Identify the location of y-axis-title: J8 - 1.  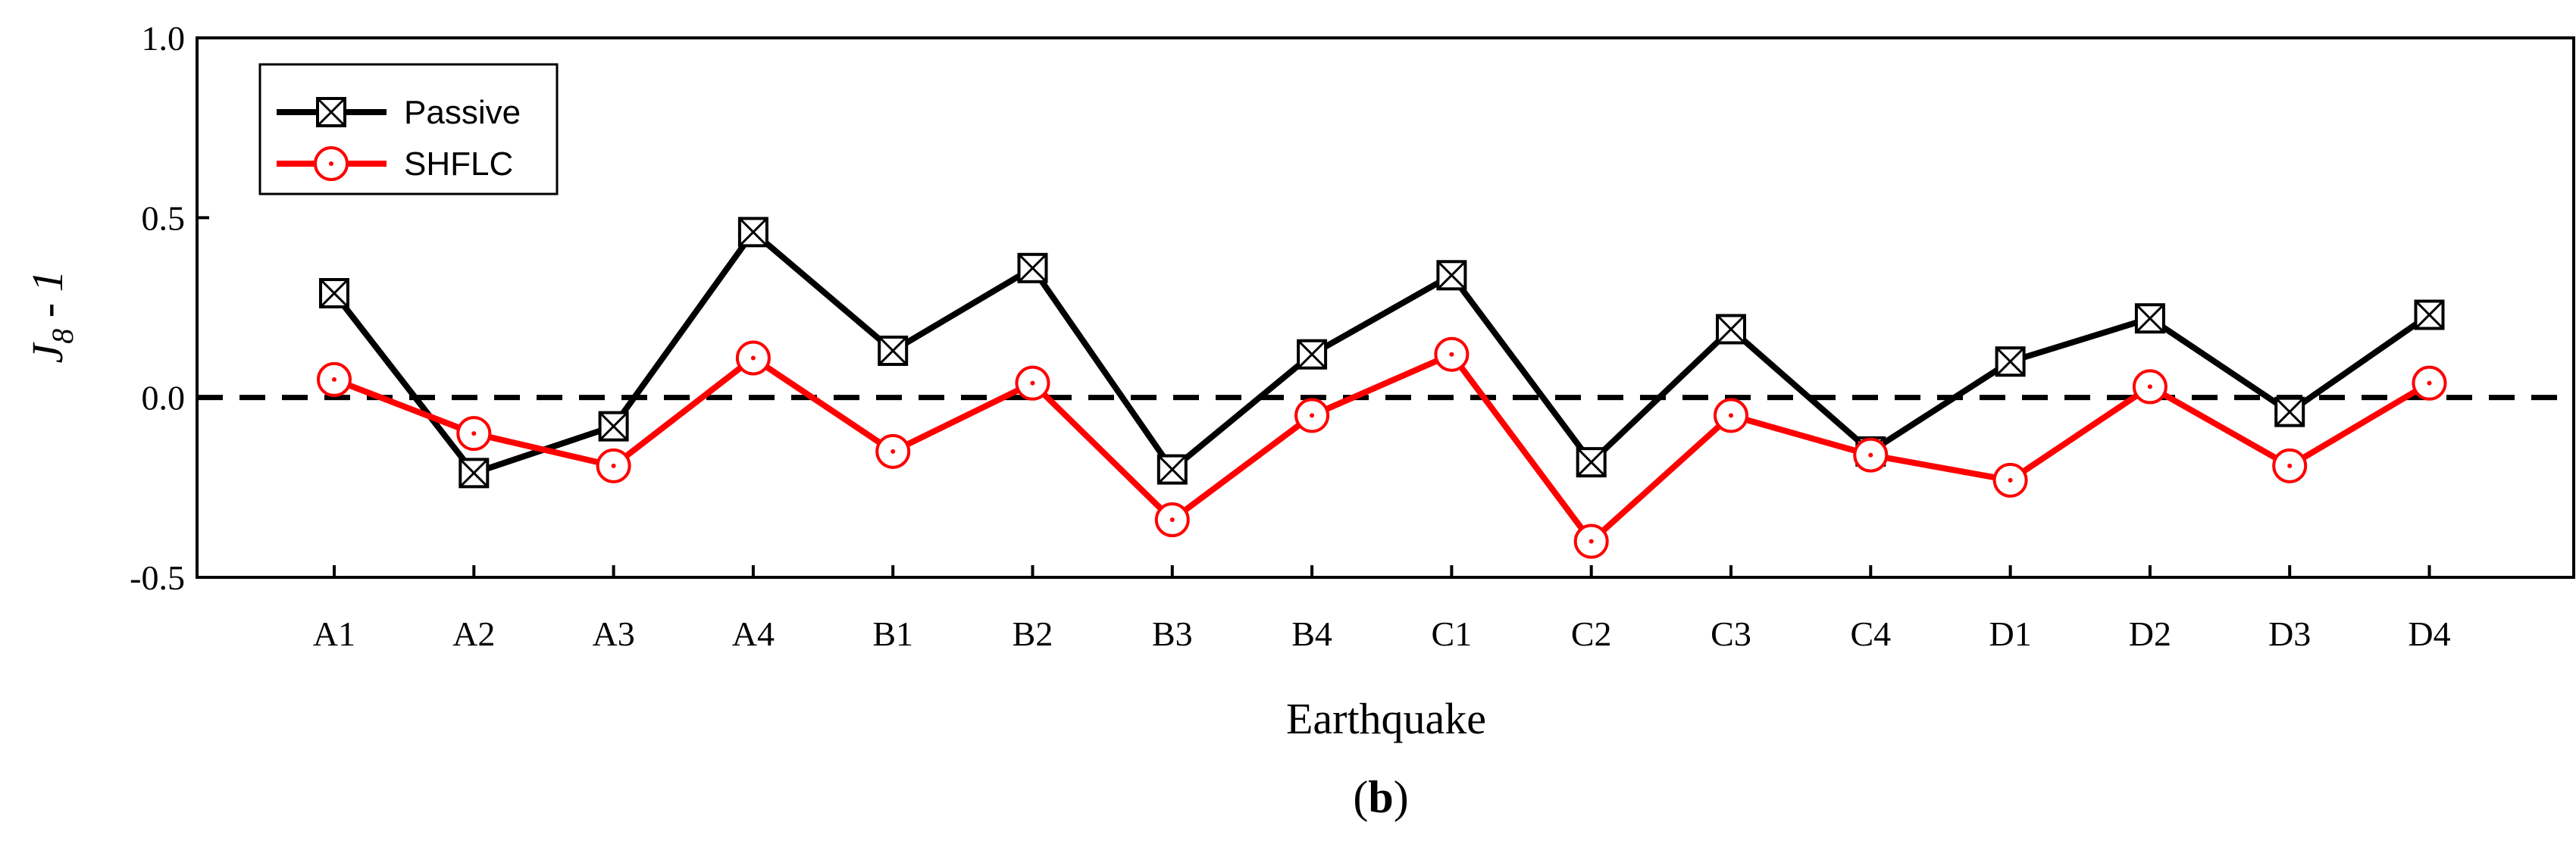
(51, 317).